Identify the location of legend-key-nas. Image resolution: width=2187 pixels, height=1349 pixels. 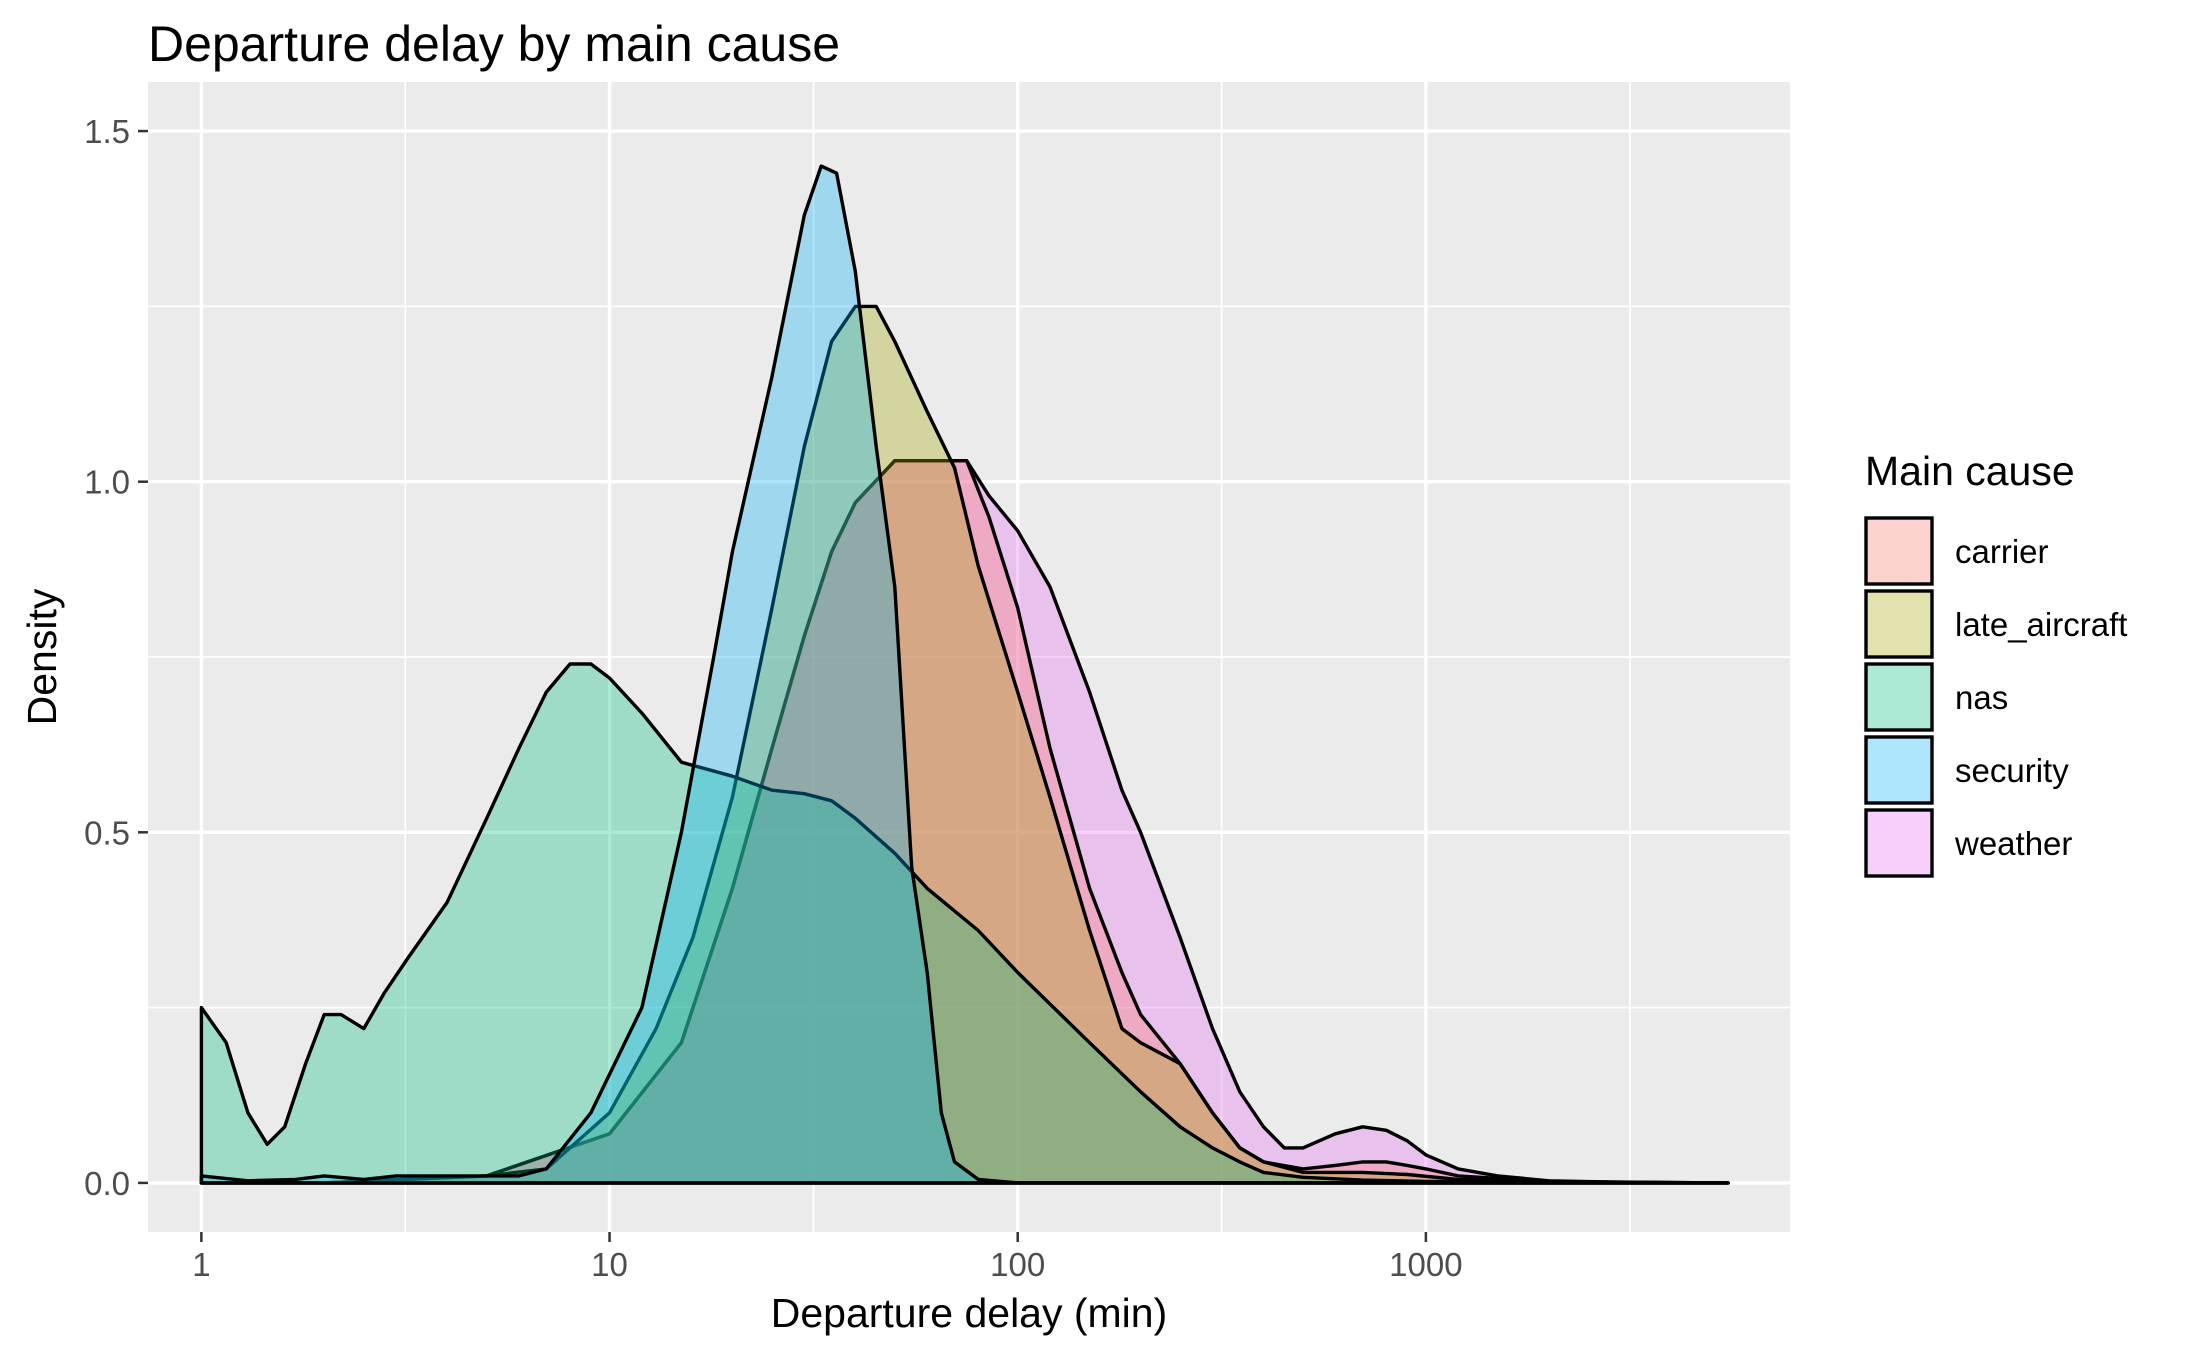
(1899, 697).